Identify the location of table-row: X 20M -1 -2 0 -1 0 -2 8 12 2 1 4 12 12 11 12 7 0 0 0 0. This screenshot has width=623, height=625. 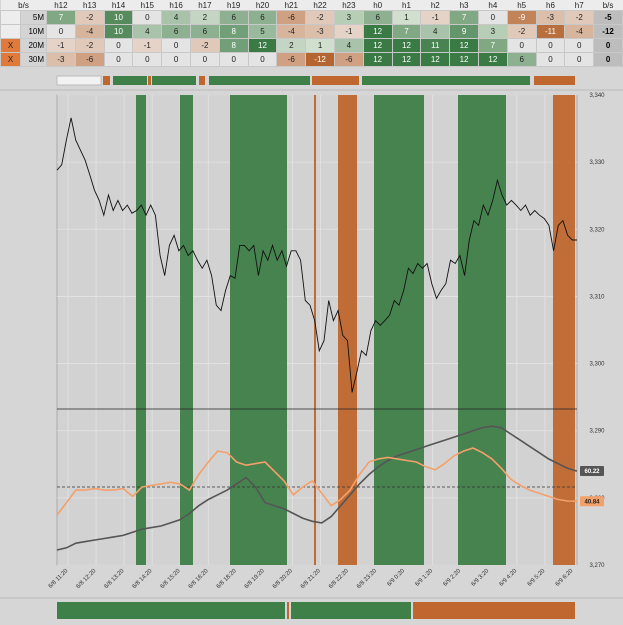
(311, 45).